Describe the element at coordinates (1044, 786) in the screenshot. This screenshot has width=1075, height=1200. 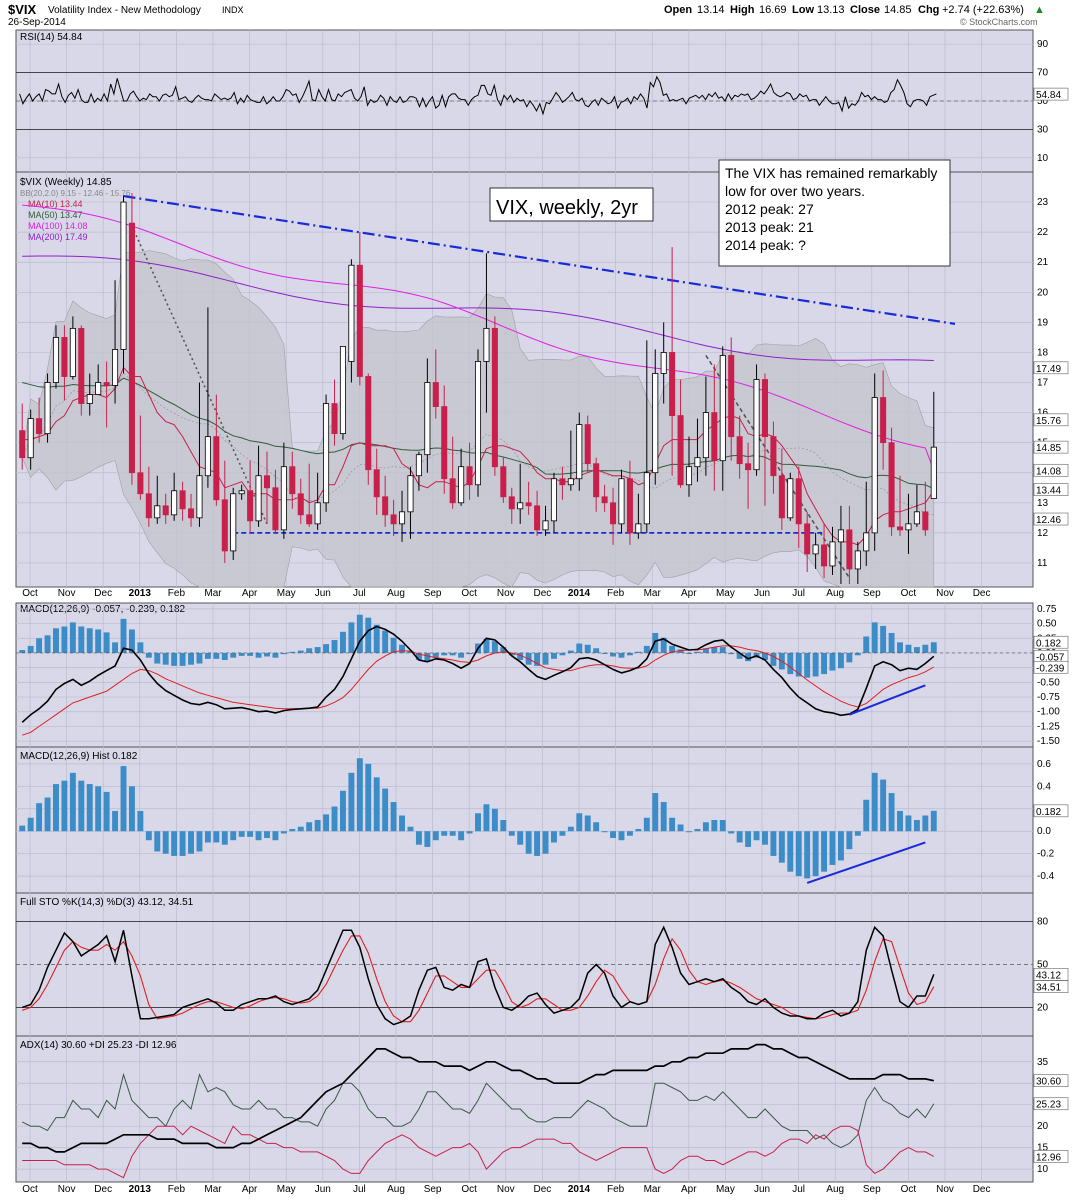
I see `hist-tick-label: 0.4` at that location.